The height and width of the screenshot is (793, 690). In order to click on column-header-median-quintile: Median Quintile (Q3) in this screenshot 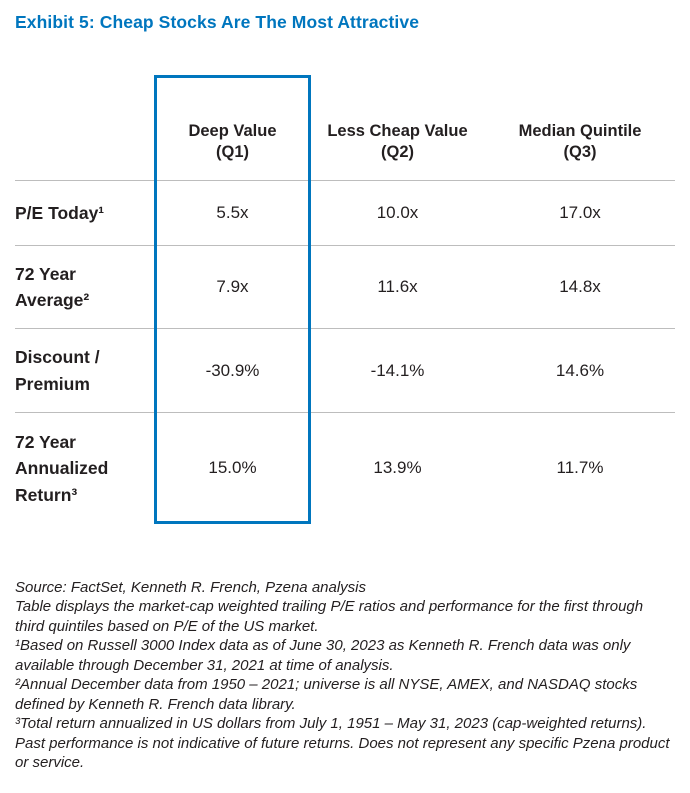, I will do `click(580, 127)`.